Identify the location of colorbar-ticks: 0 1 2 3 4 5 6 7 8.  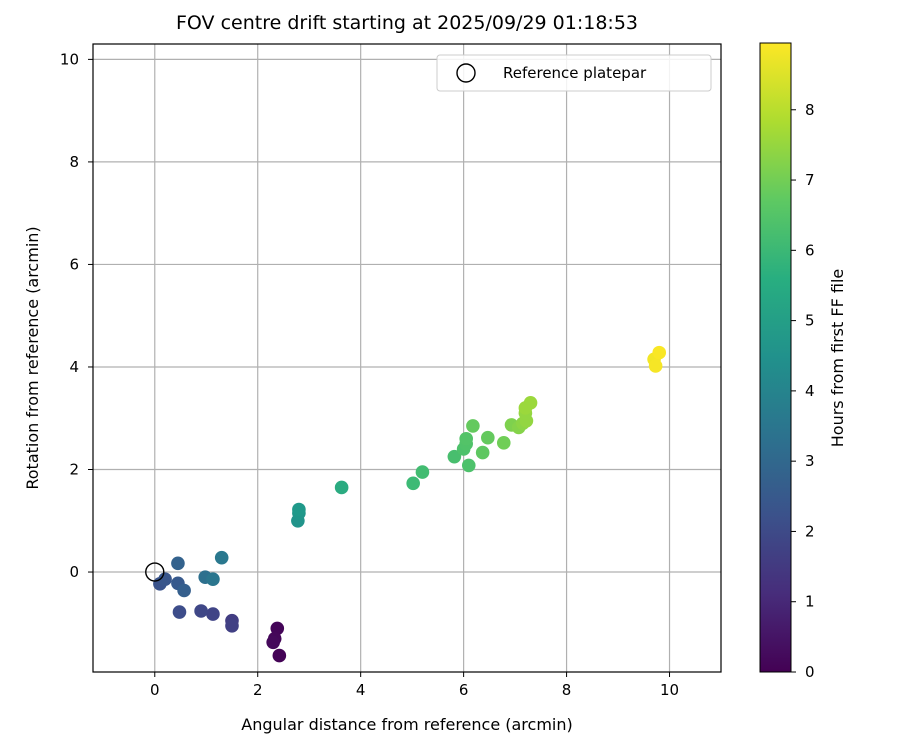
(803, 391).